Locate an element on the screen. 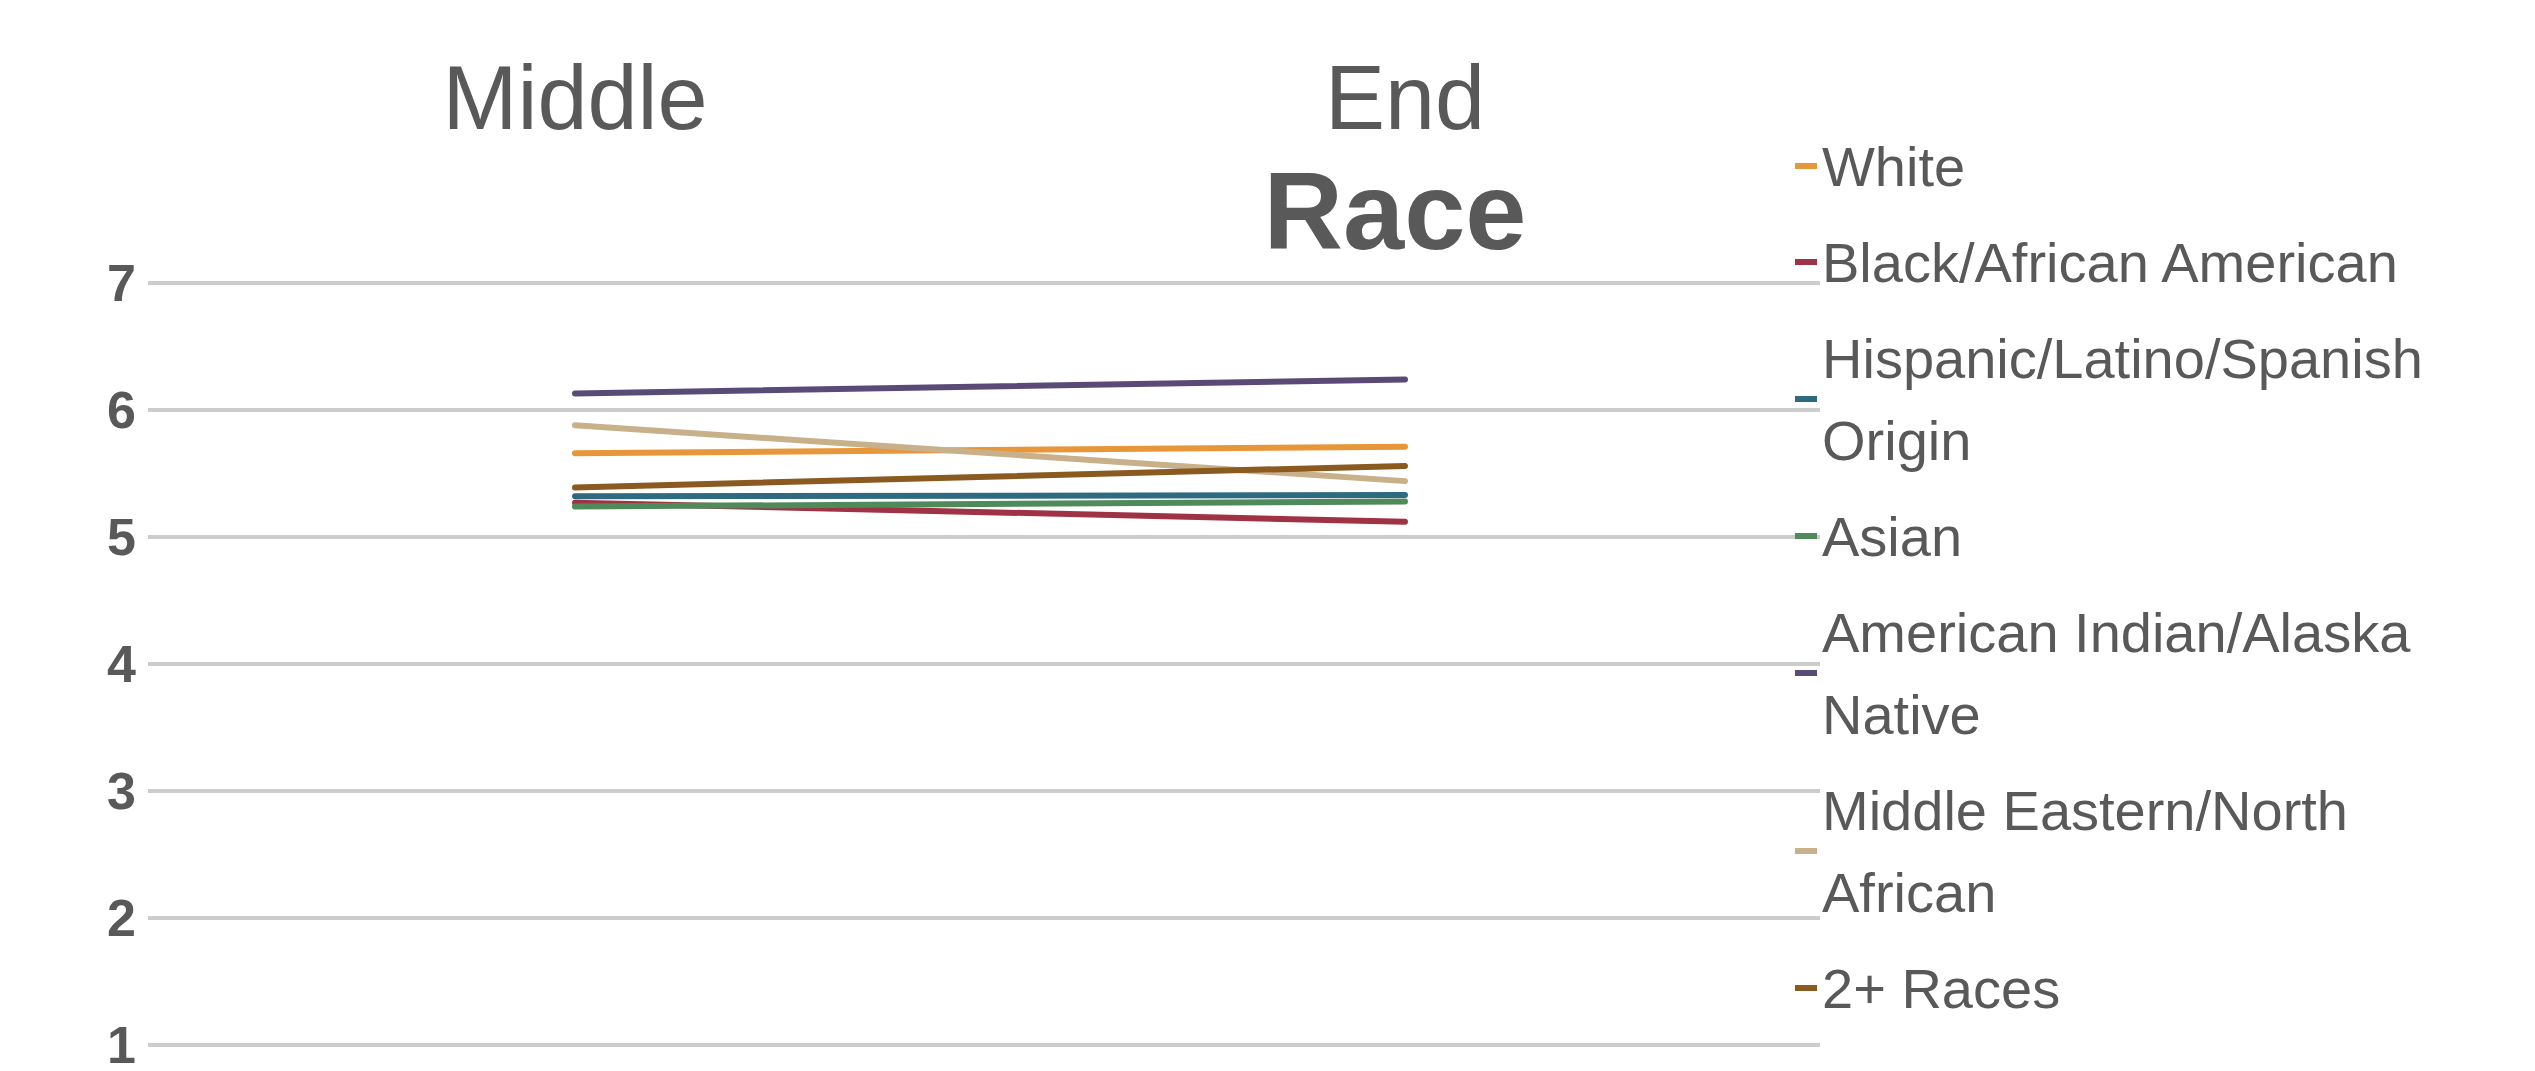 This screenshot has height=1071, width=2535. y-tick-label: 4 is located at coordinates (122, 664).